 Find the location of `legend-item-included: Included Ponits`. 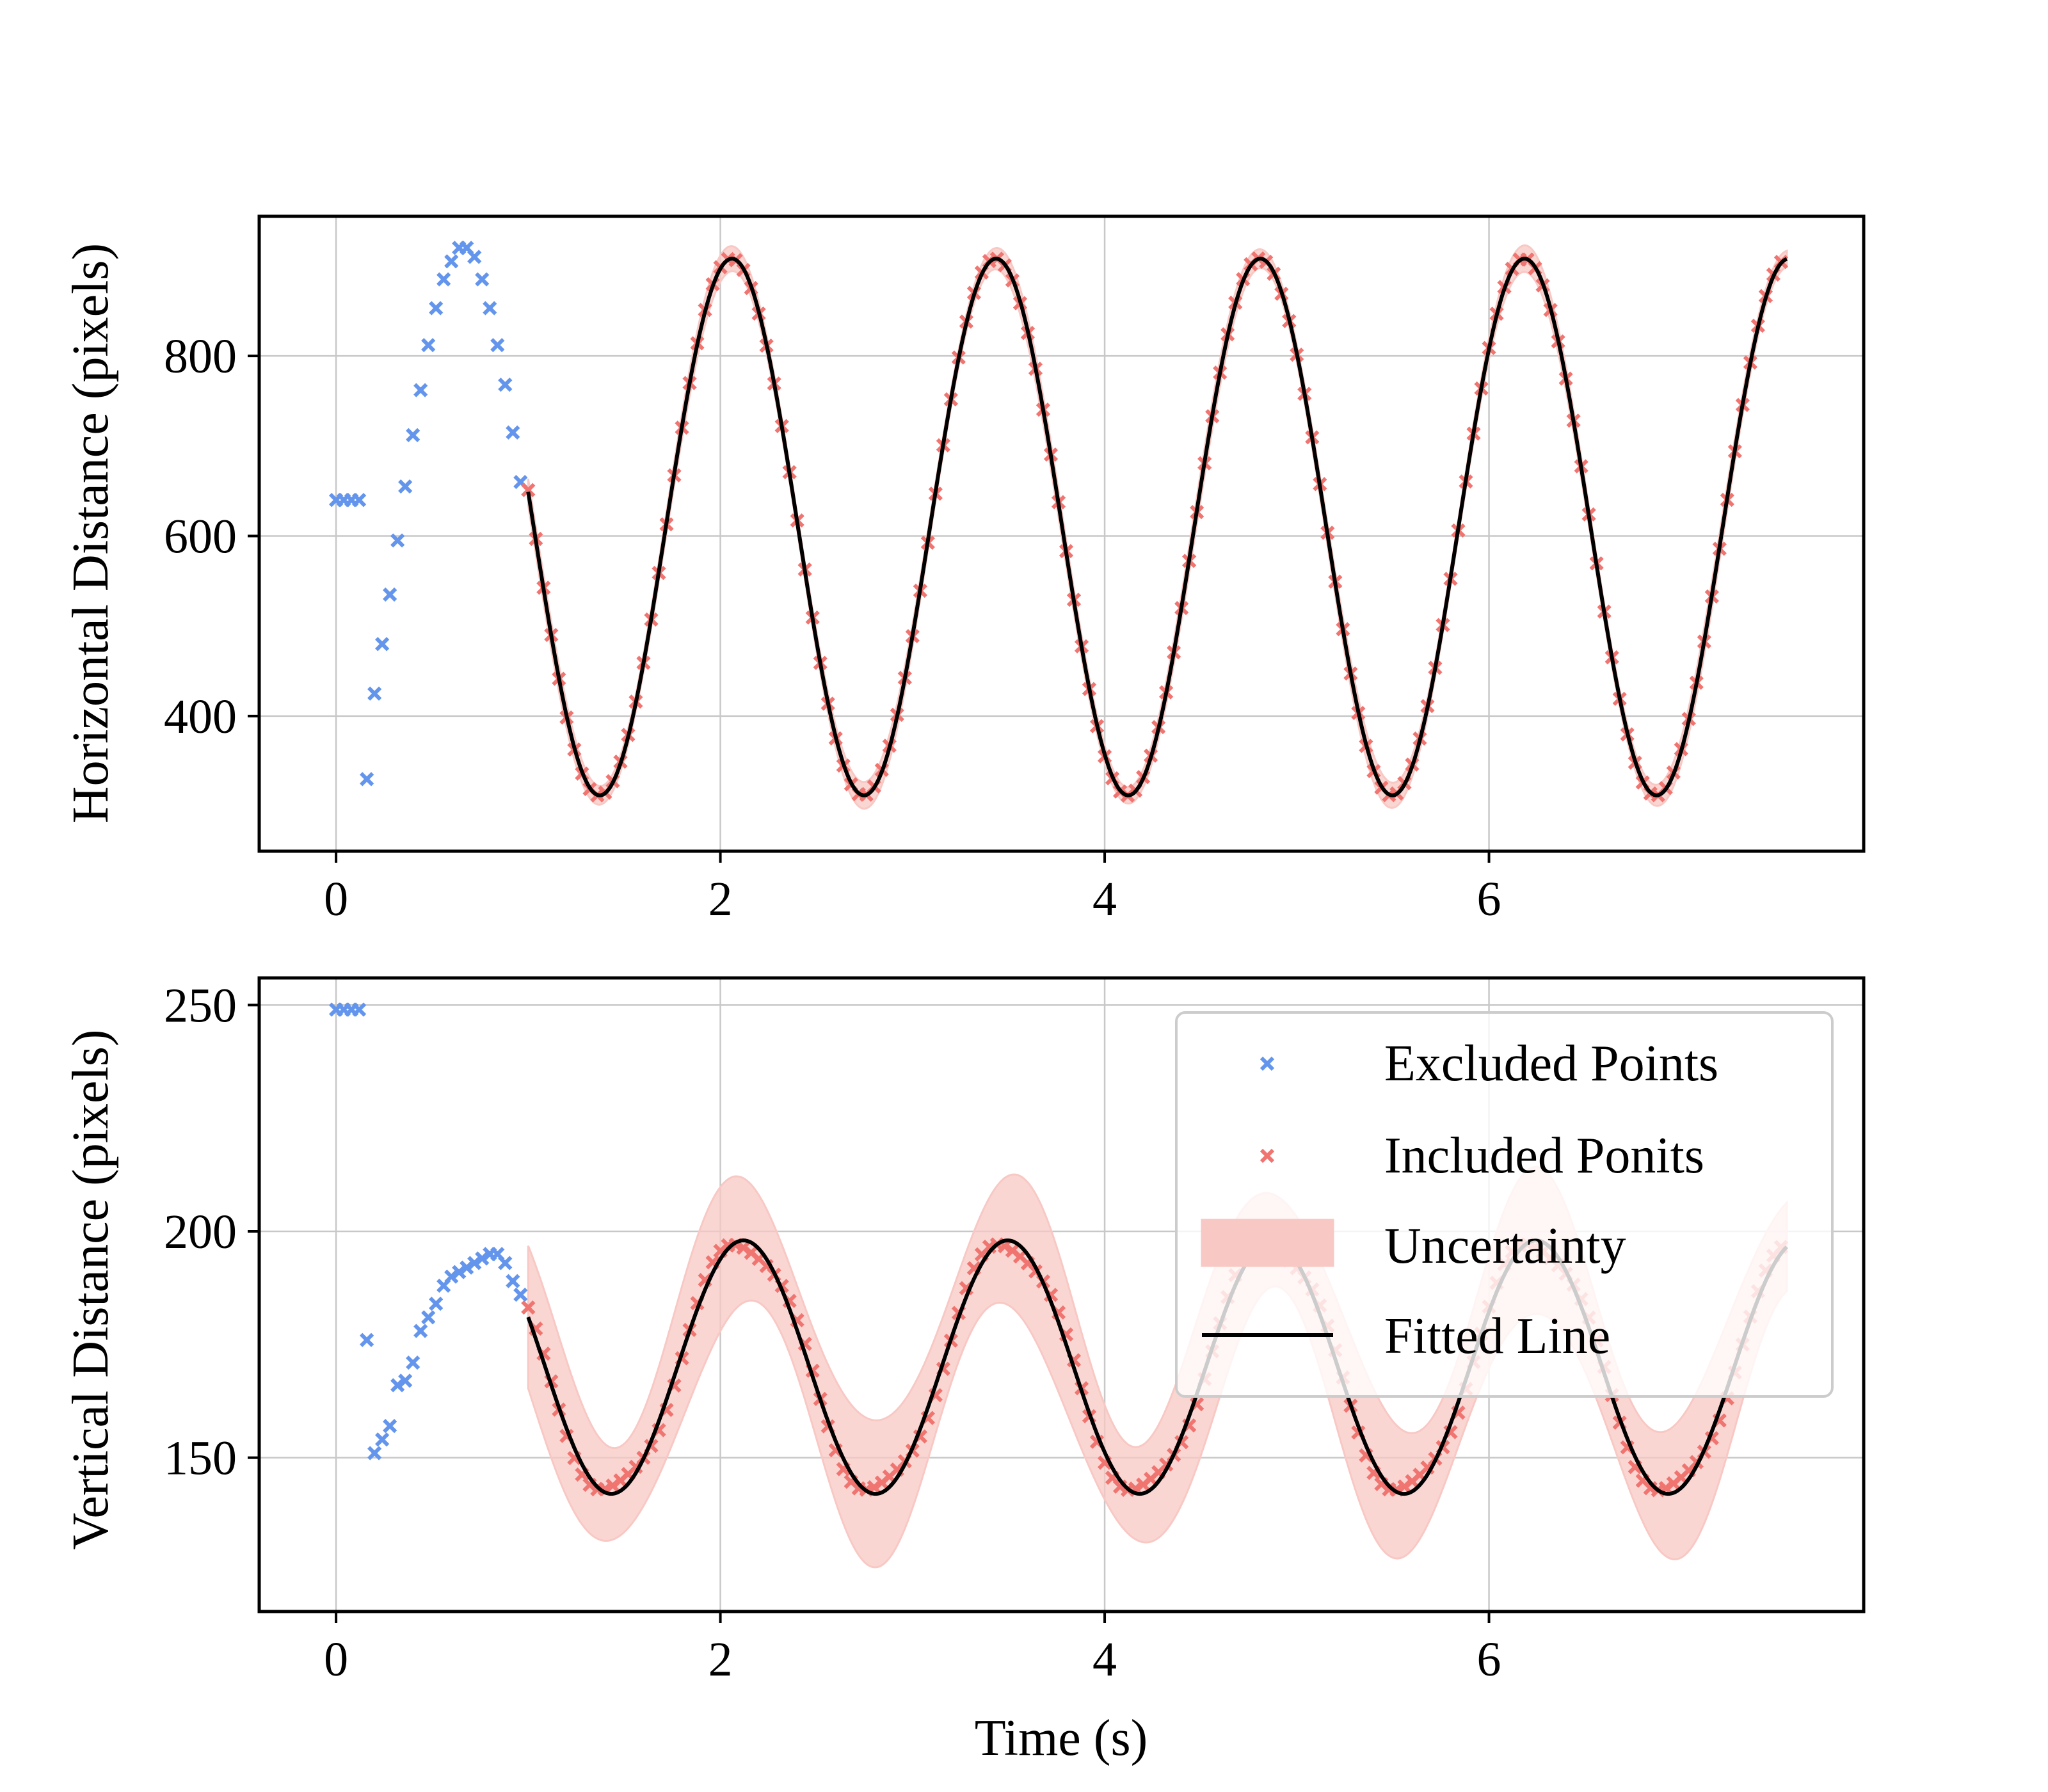

legend-item-included: Included Ponits is located at coordinates (1482, 1156).